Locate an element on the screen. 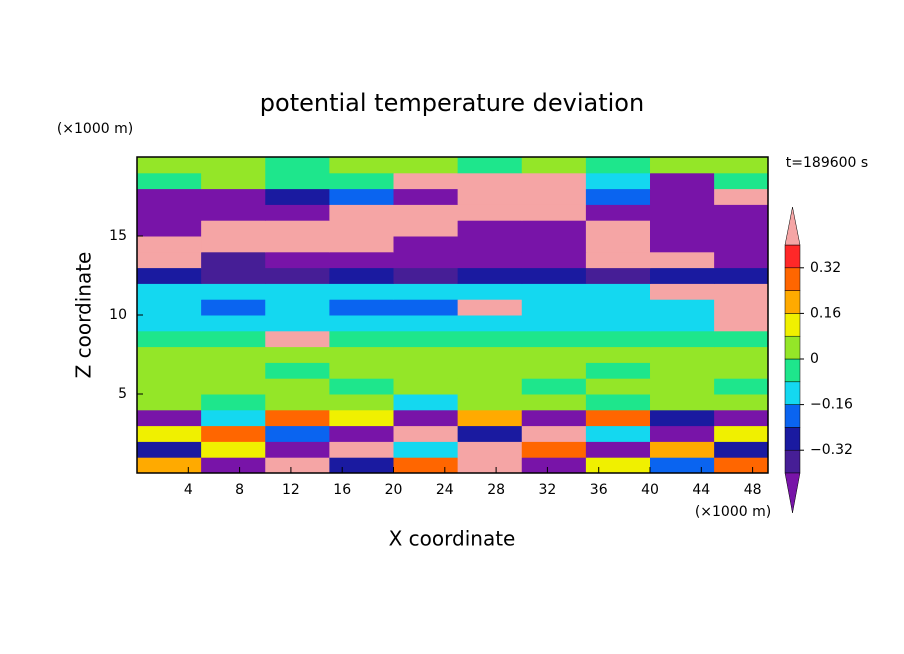 The width and height of the screenshot is (904, 654). x-tick-label: 20 is located at coordinates (394, 490).